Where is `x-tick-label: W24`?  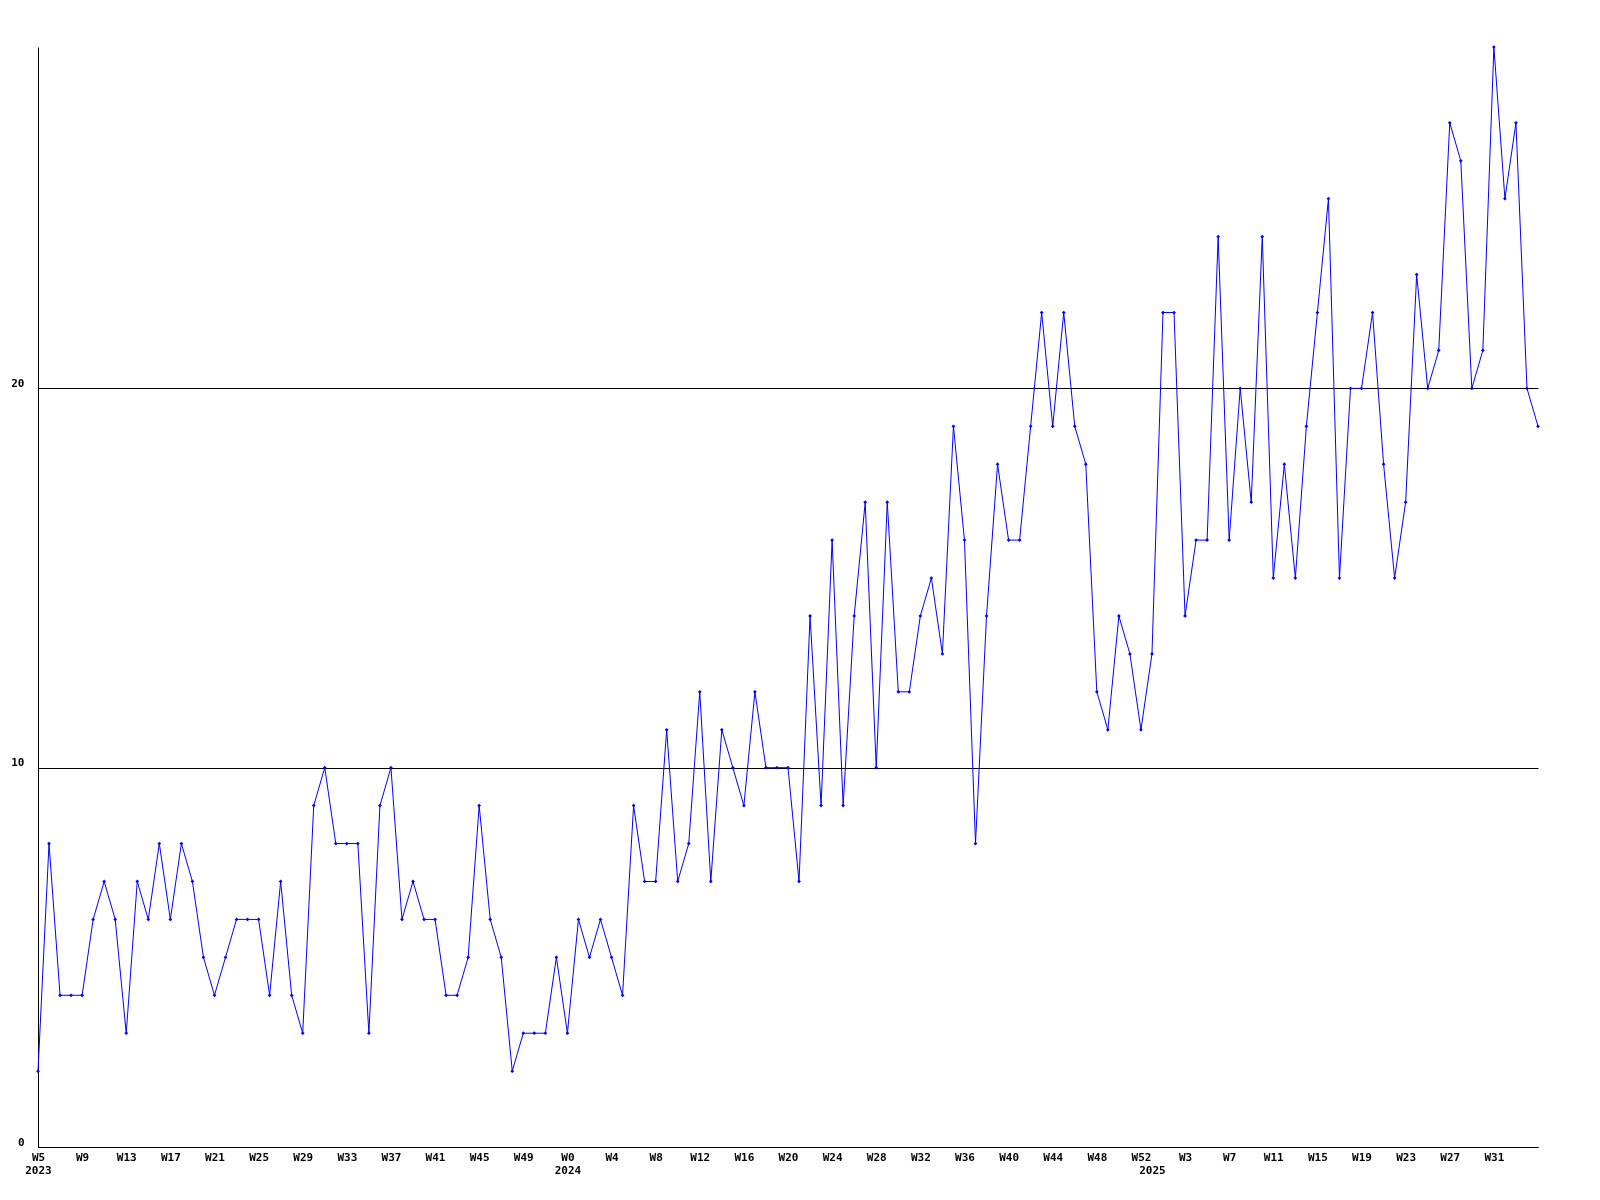
x-tick-label: W24 is located at coordinates (832, 1157).